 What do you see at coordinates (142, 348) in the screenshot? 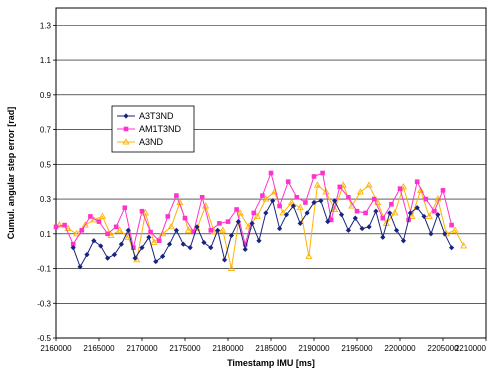
I see `x-tick-label: 2170000` at bounding box center [142, 348].